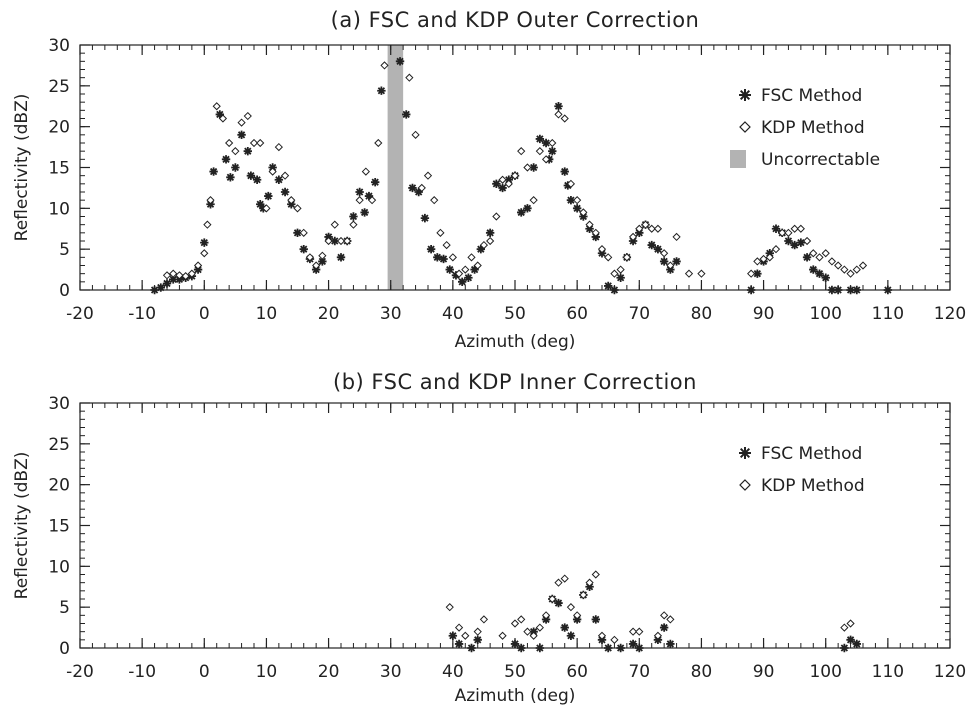 The width and height of the screenshot is (968, 709). I want to click on y-tick-label: 25, so click(59, 445).